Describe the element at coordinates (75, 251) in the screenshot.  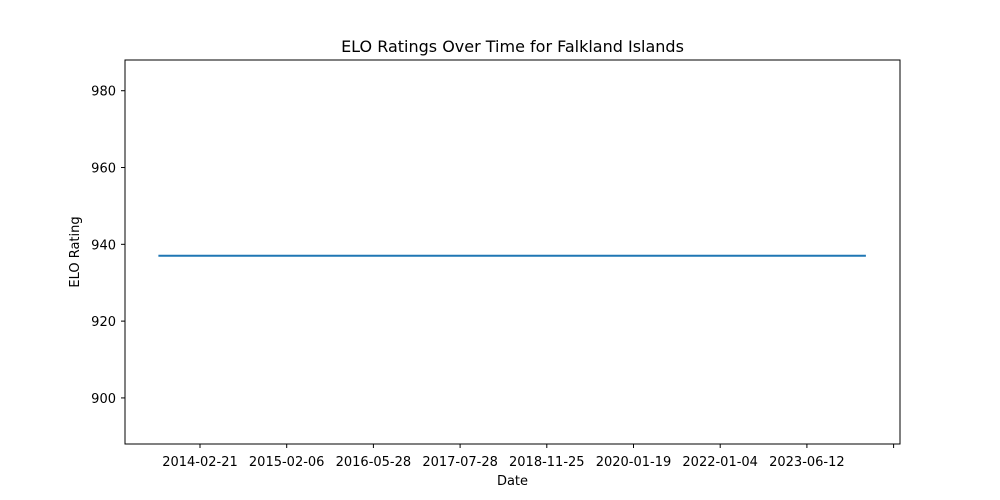
I see `y-axis-title: ELO Rating` at that location.